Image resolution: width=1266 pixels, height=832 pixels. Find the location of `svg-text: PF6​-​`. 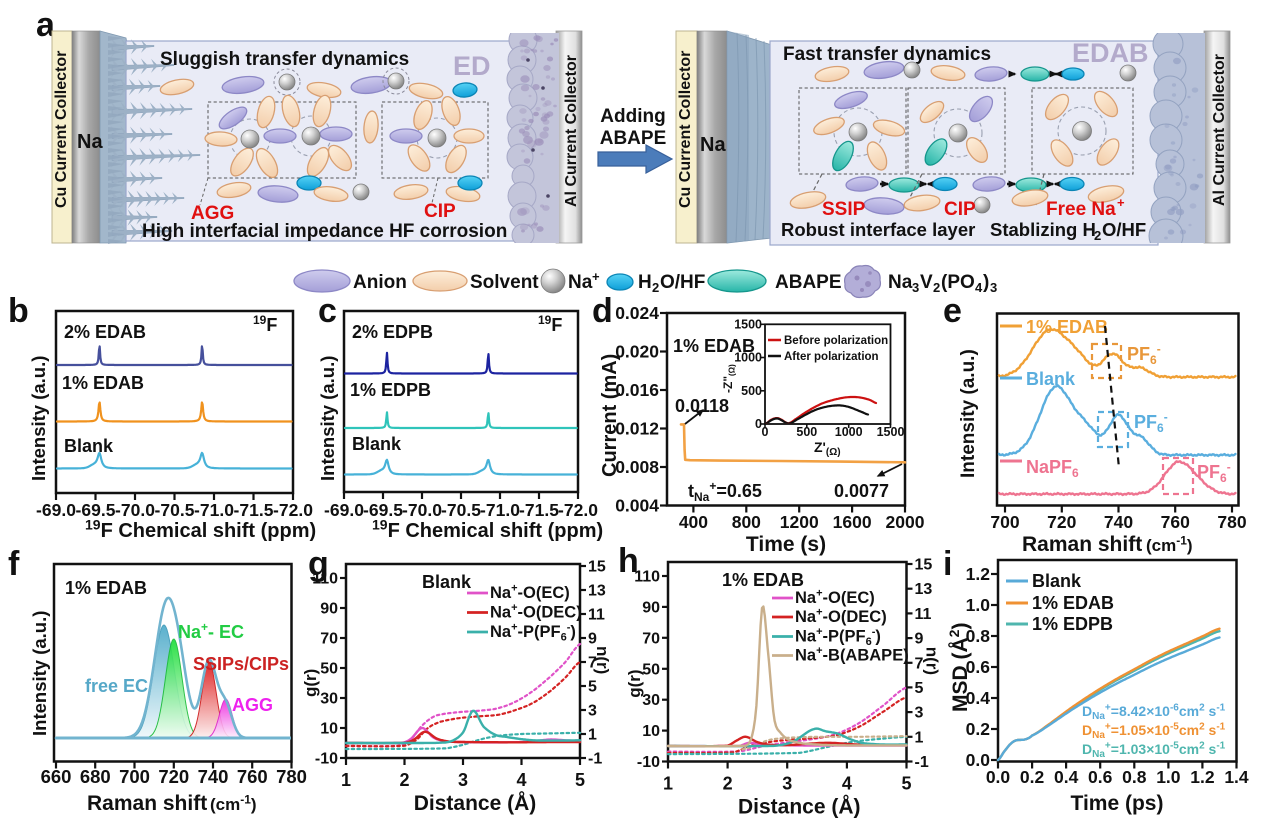

svg-text: PF6​-​ is located at coordinates (1144, 354).